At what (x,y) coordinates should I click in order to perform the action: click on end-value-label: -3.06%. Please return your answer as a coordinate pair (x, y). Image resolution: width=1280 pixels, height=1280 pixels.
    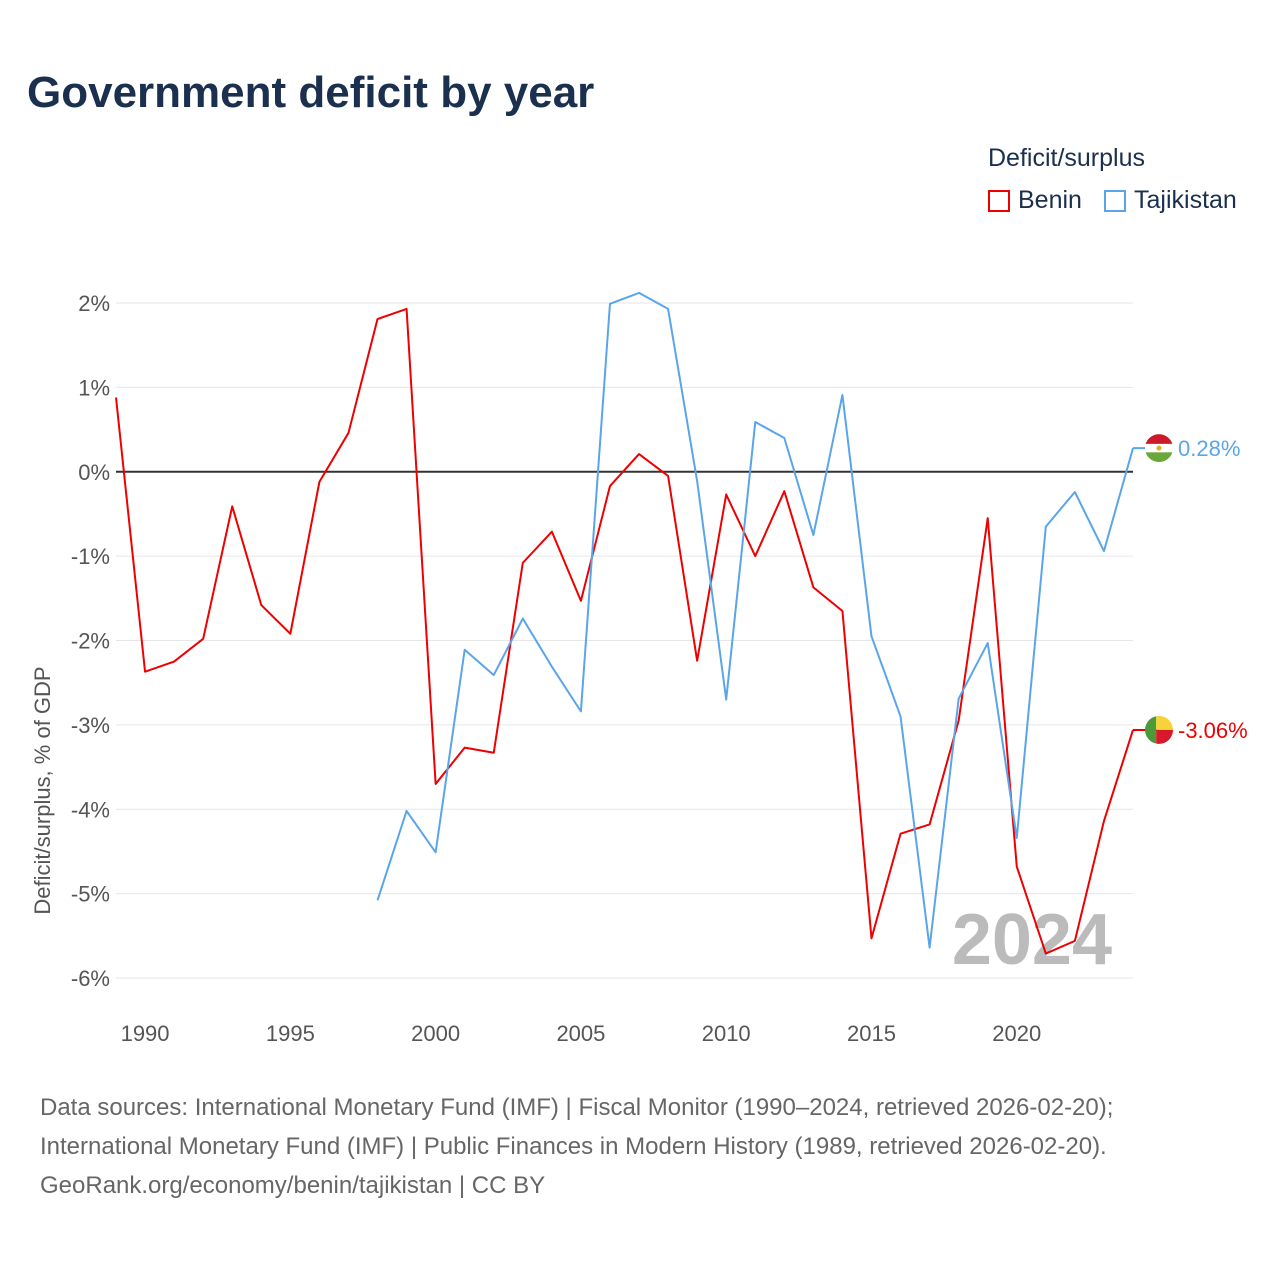
    Looking at the image, I should click on (1213, 730).